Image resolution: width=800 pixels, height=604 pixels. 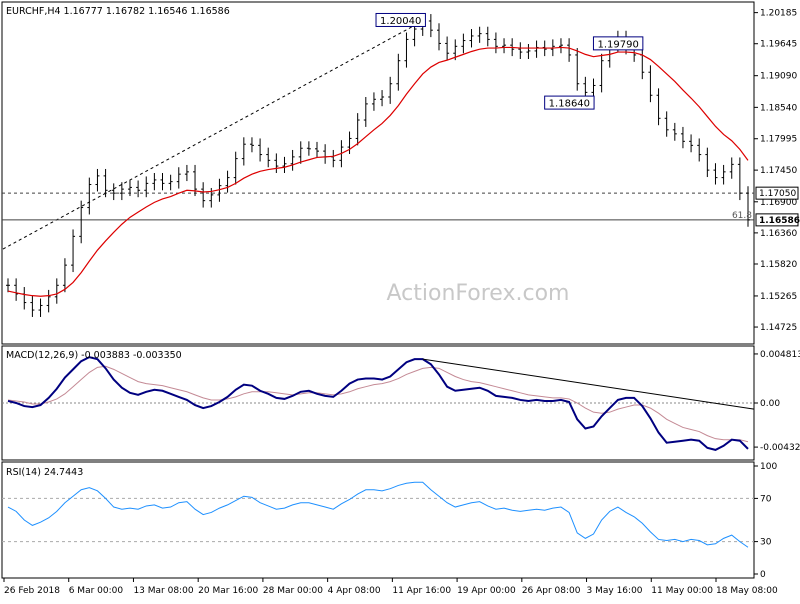 I want to click on price-axis-marker: 1.17050, so click(x=777, y=194).